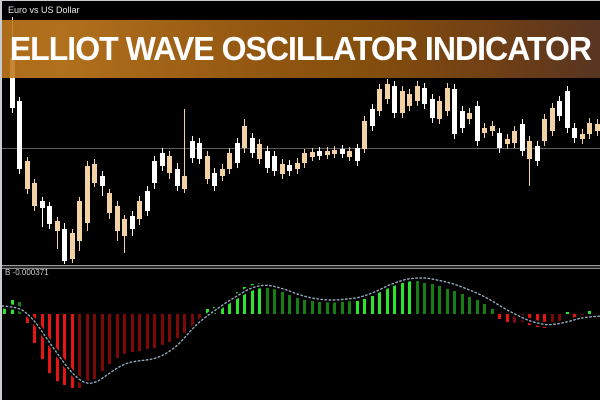 This screenshot has height=400, width=600. Describe the element at coordinates (301, 148) in the screenshot. I see `price-level-line` at that location.